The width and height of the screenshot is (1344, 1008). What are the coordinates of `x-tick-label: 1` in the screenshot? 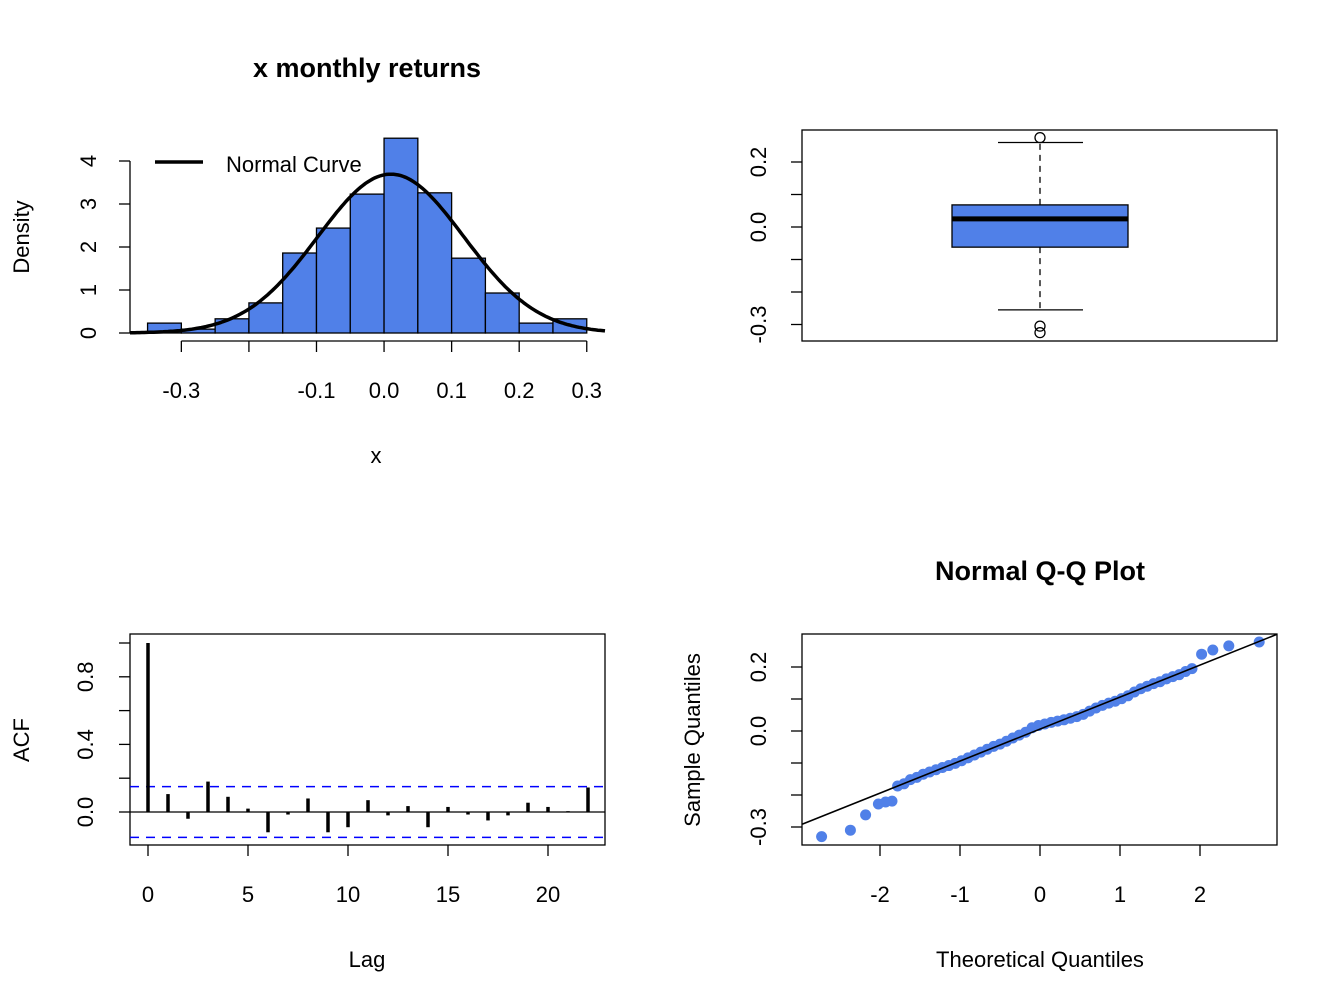 It's located at (1120, 894).